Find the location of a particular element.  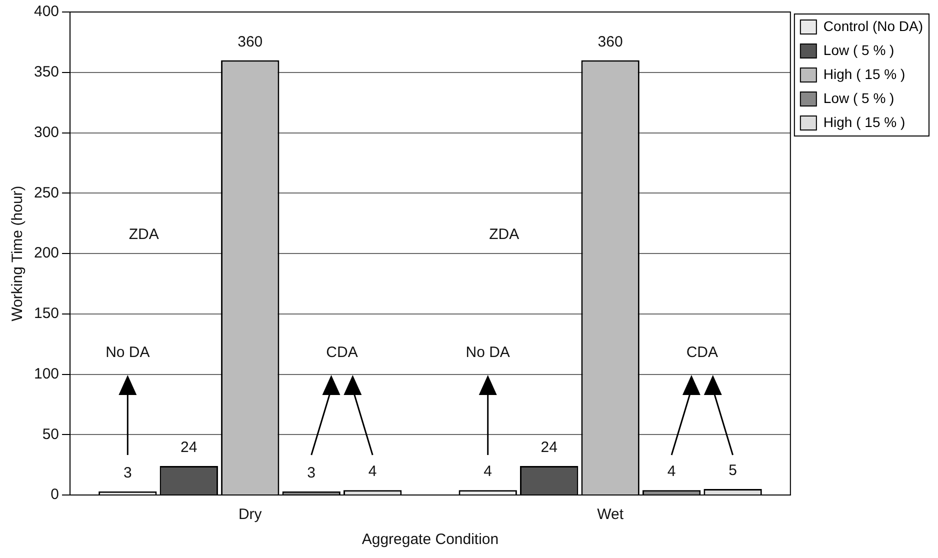

legend-label: Control (No DA) is located at coordinates (873, 26).